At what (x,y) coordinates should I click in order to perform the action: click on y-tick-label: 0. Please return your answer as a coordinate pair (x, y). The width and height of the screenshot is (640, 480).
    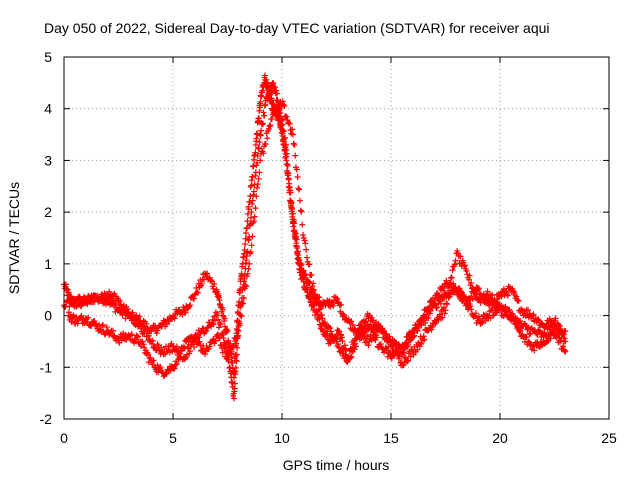
    Looking at the image, I should click on (48, 316).